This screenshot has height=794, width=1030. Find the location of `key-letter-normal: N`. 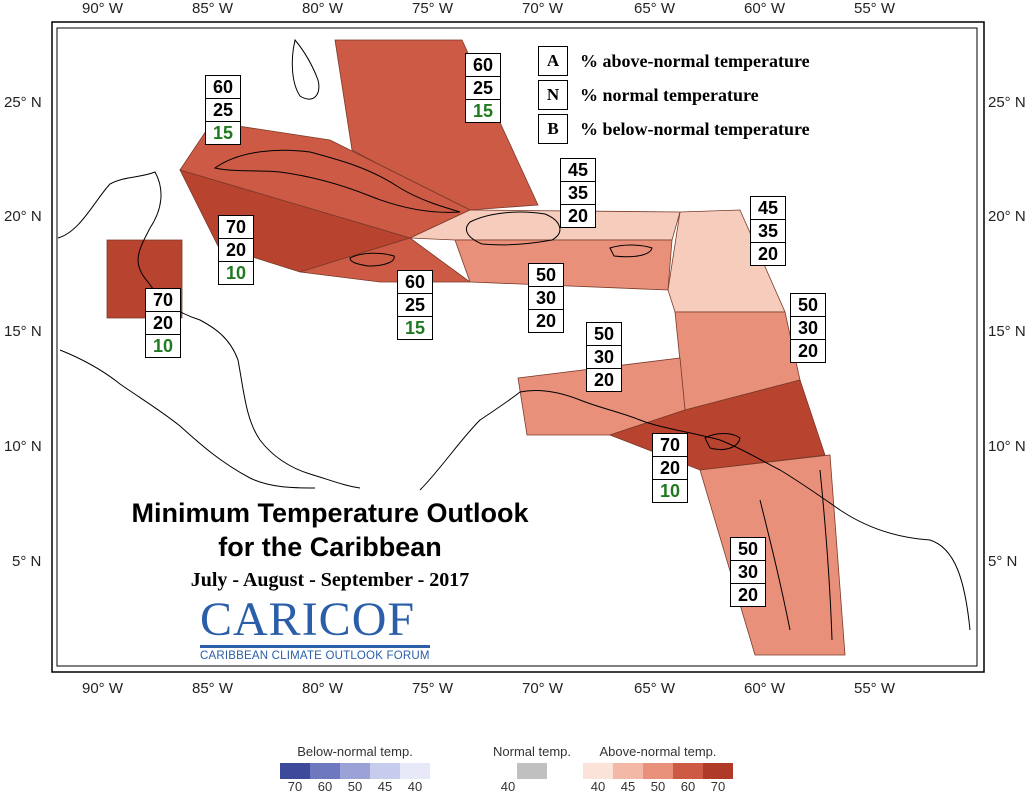

key-letter-normal: N is located at coordinates (553, 95).